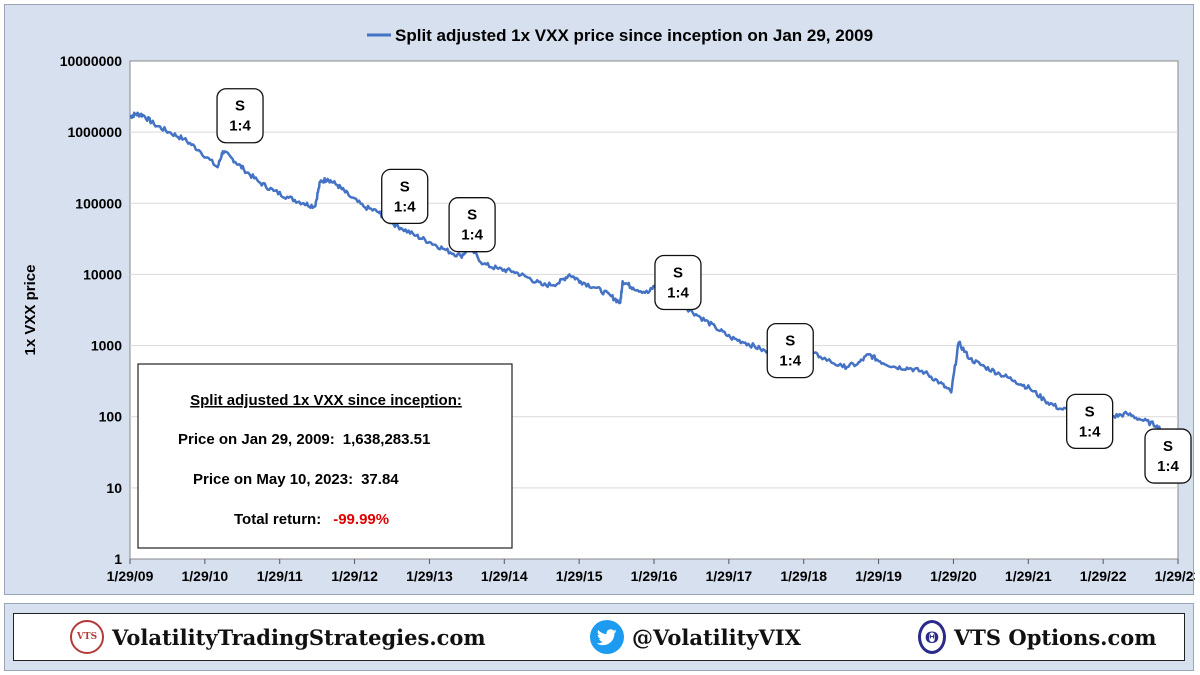 The height and width of the screenshot is (675, 1200). I want to click on y-tick-label: 1000, so click(106, 346).